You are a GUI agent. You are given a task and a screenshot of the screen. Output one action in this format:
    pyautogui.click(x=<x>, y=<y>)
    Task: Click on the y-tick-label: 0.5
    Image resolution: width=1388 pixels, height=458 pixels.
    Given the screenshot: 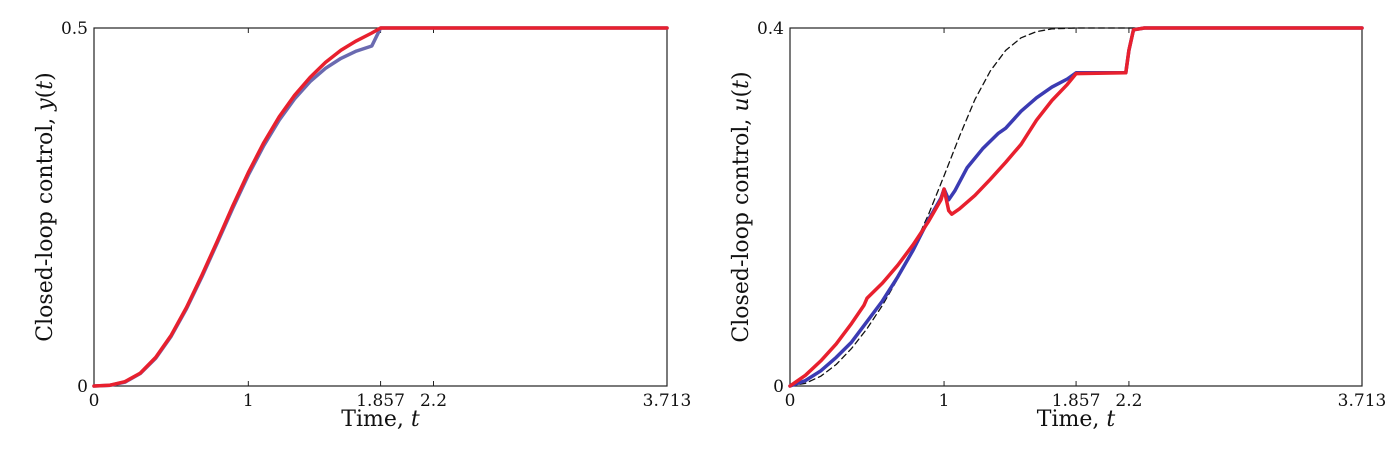 What is the action you would take?
    pyautogui.click(x=74, y=29)
    